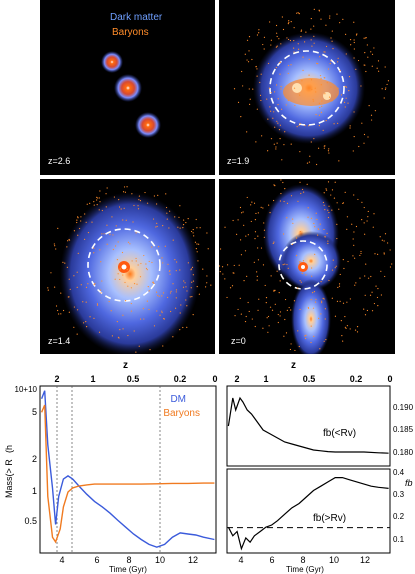 The height and width of the screenshot is (574, 415). Describe the element at coordinates (34, 412) in the screenshot. I see `y-tick-label: 5` at that location.